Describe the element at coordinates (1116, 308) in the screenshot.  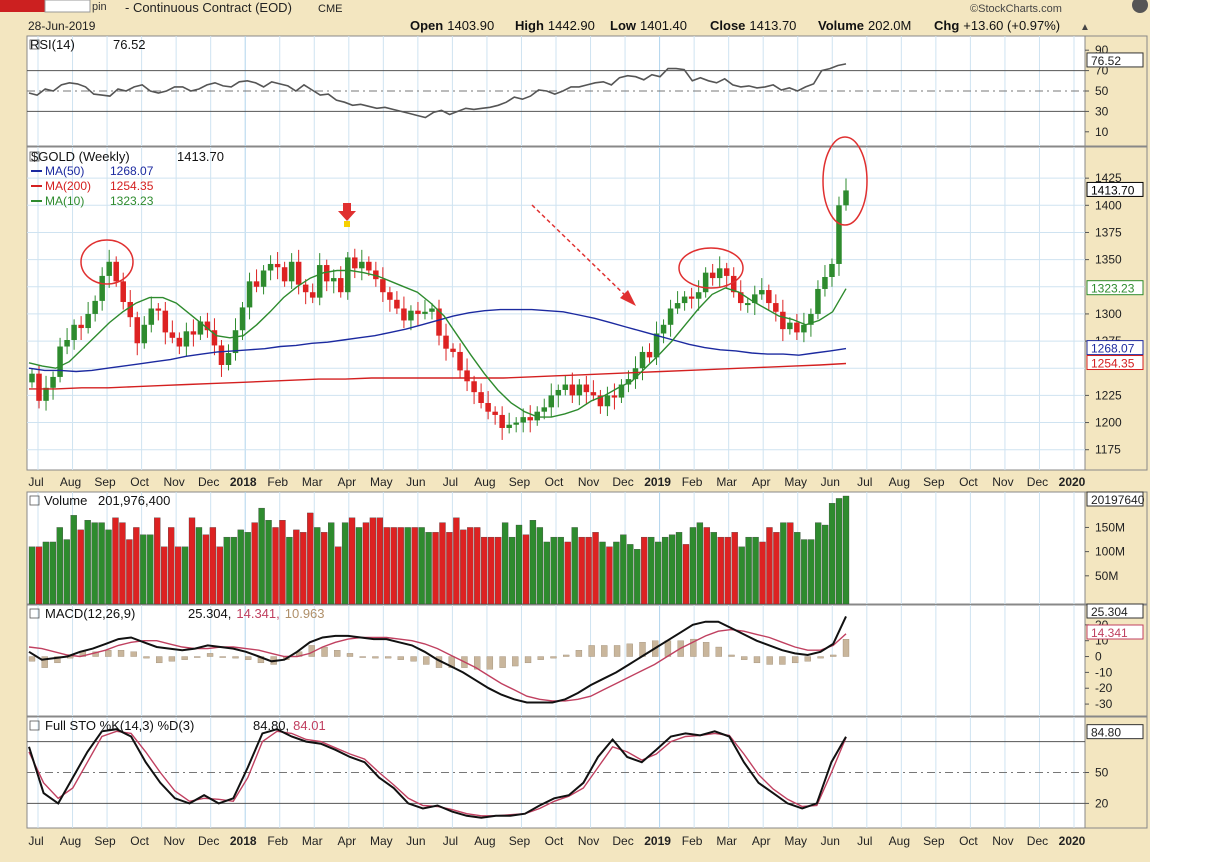
I see `price-panel-axis-box` at that location.